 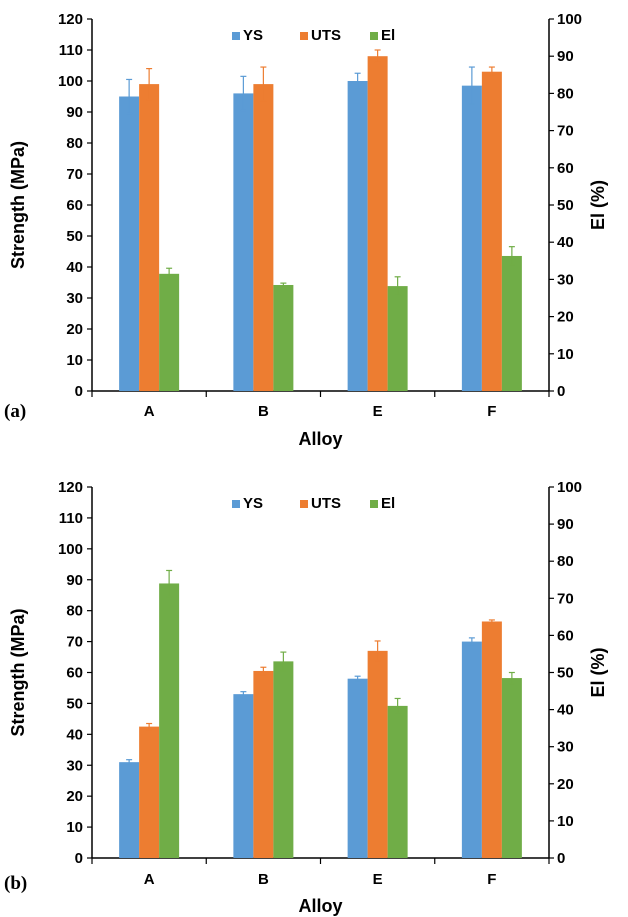 What do you see at coordinates (74, 267) in the screenshot?
I see `left-axis-tick-label: 40` at bounding box center [74, 267].